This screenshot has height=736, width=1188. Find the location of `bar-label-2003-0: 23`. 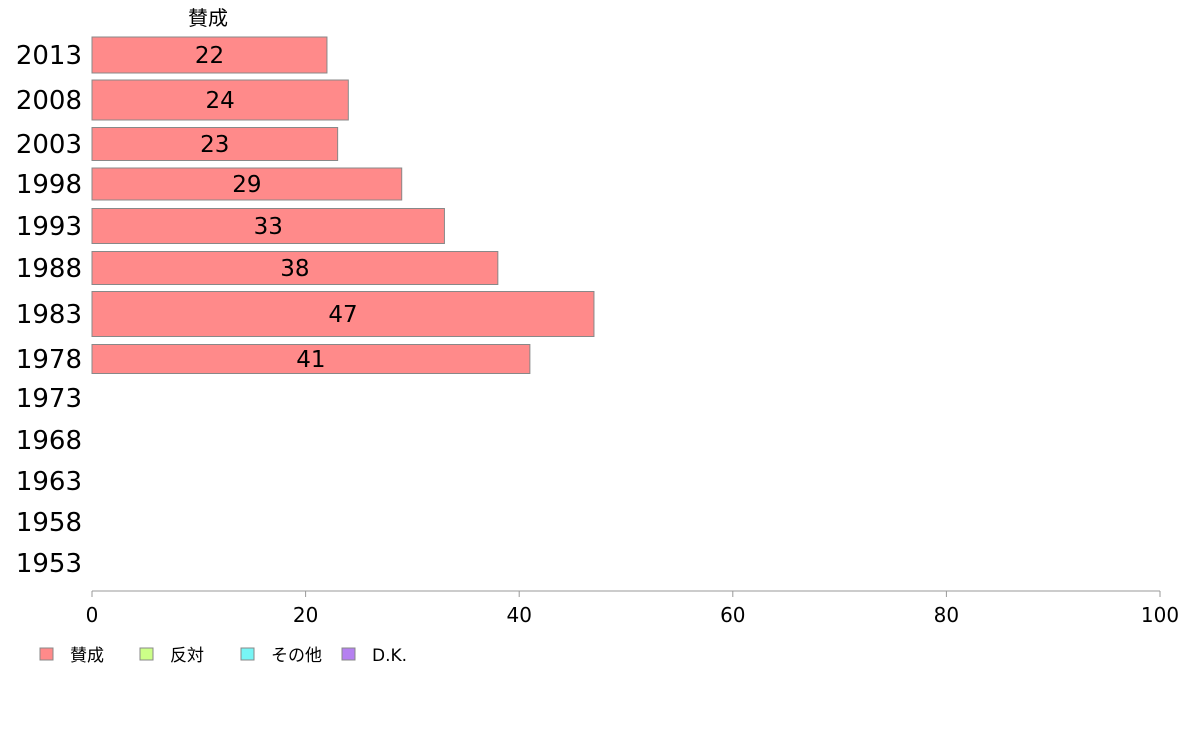

bar-label-2003-0: 23 is located at coordinates (214, 145).